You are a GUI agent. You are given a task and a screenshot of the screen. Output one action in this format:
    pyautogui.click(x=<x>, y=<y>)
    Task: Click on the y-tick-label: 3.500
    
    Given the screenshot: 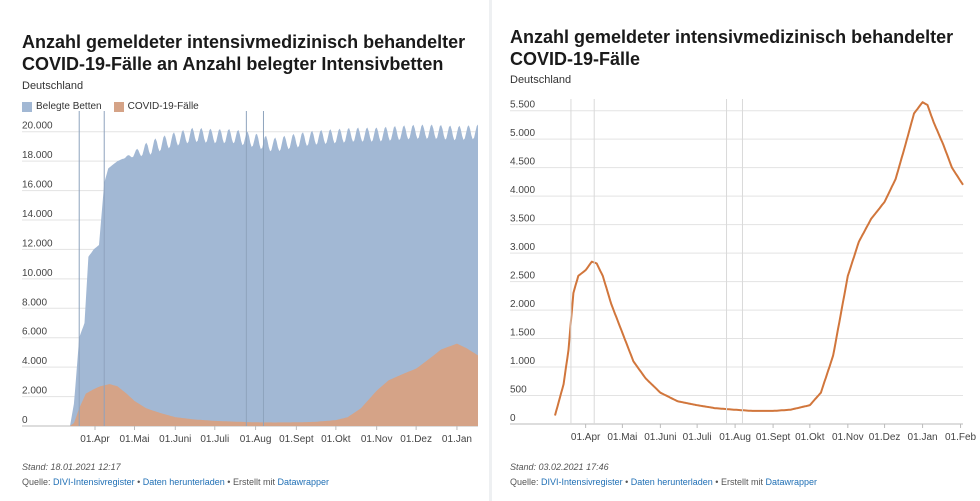 What is the action you would take?
    pyautogui.click(x=522, y=219)
    